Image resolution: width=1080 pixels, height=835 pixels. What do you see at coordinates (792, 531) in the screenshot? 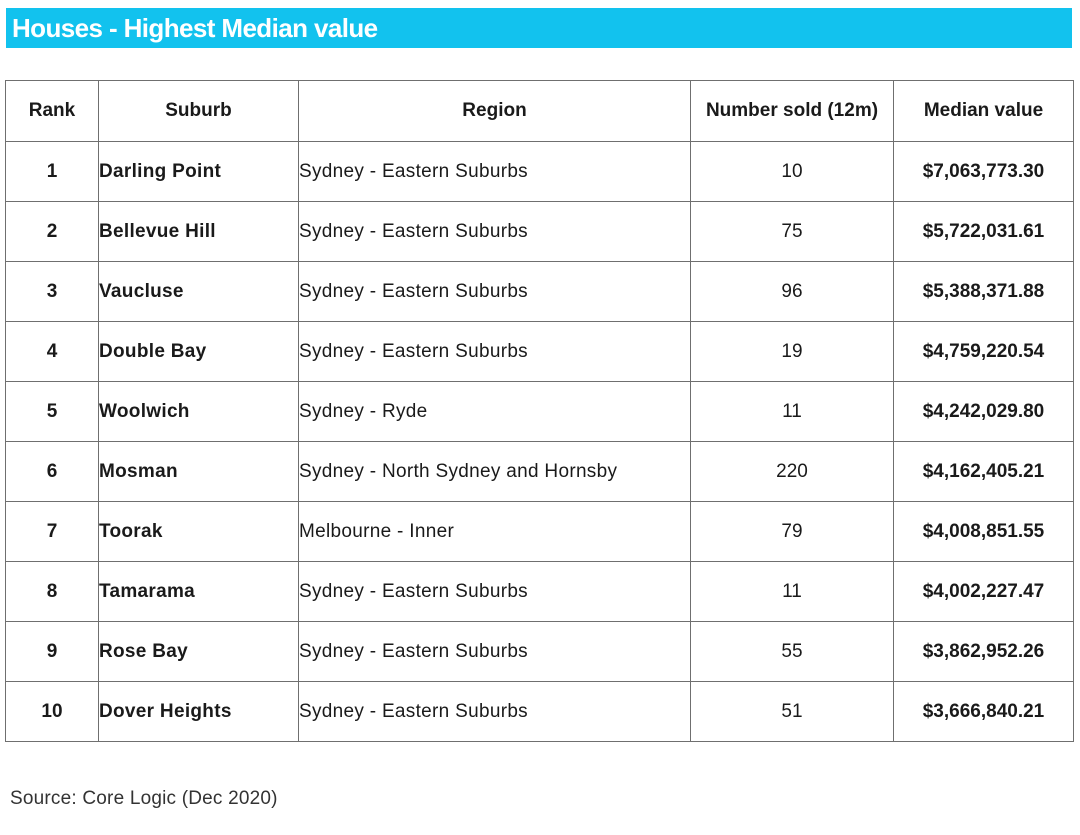
I see `number-sold-cell: 79` at bounding box center [792, 531].